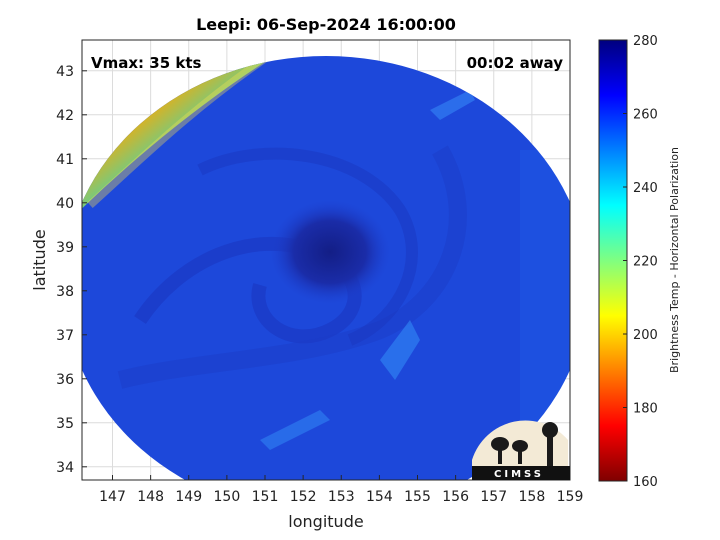  Describe the element at coordinates (455, 497) in the screenshot. I see `x-tick-label: 156` at that location.